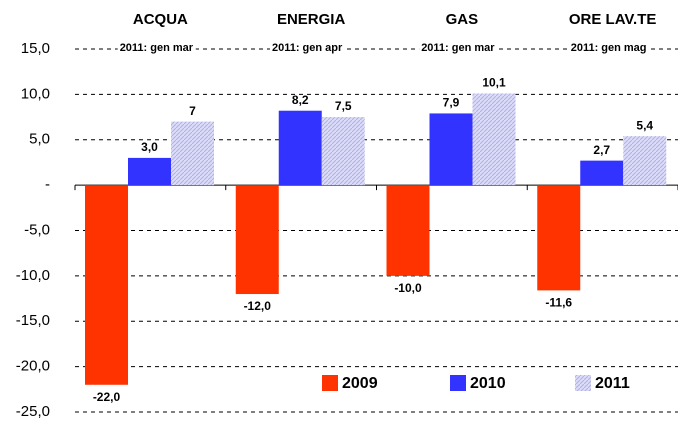  Describe the element at coordinates (612, 383) in the screenshot. I see `legend-label: 2011` at that location.